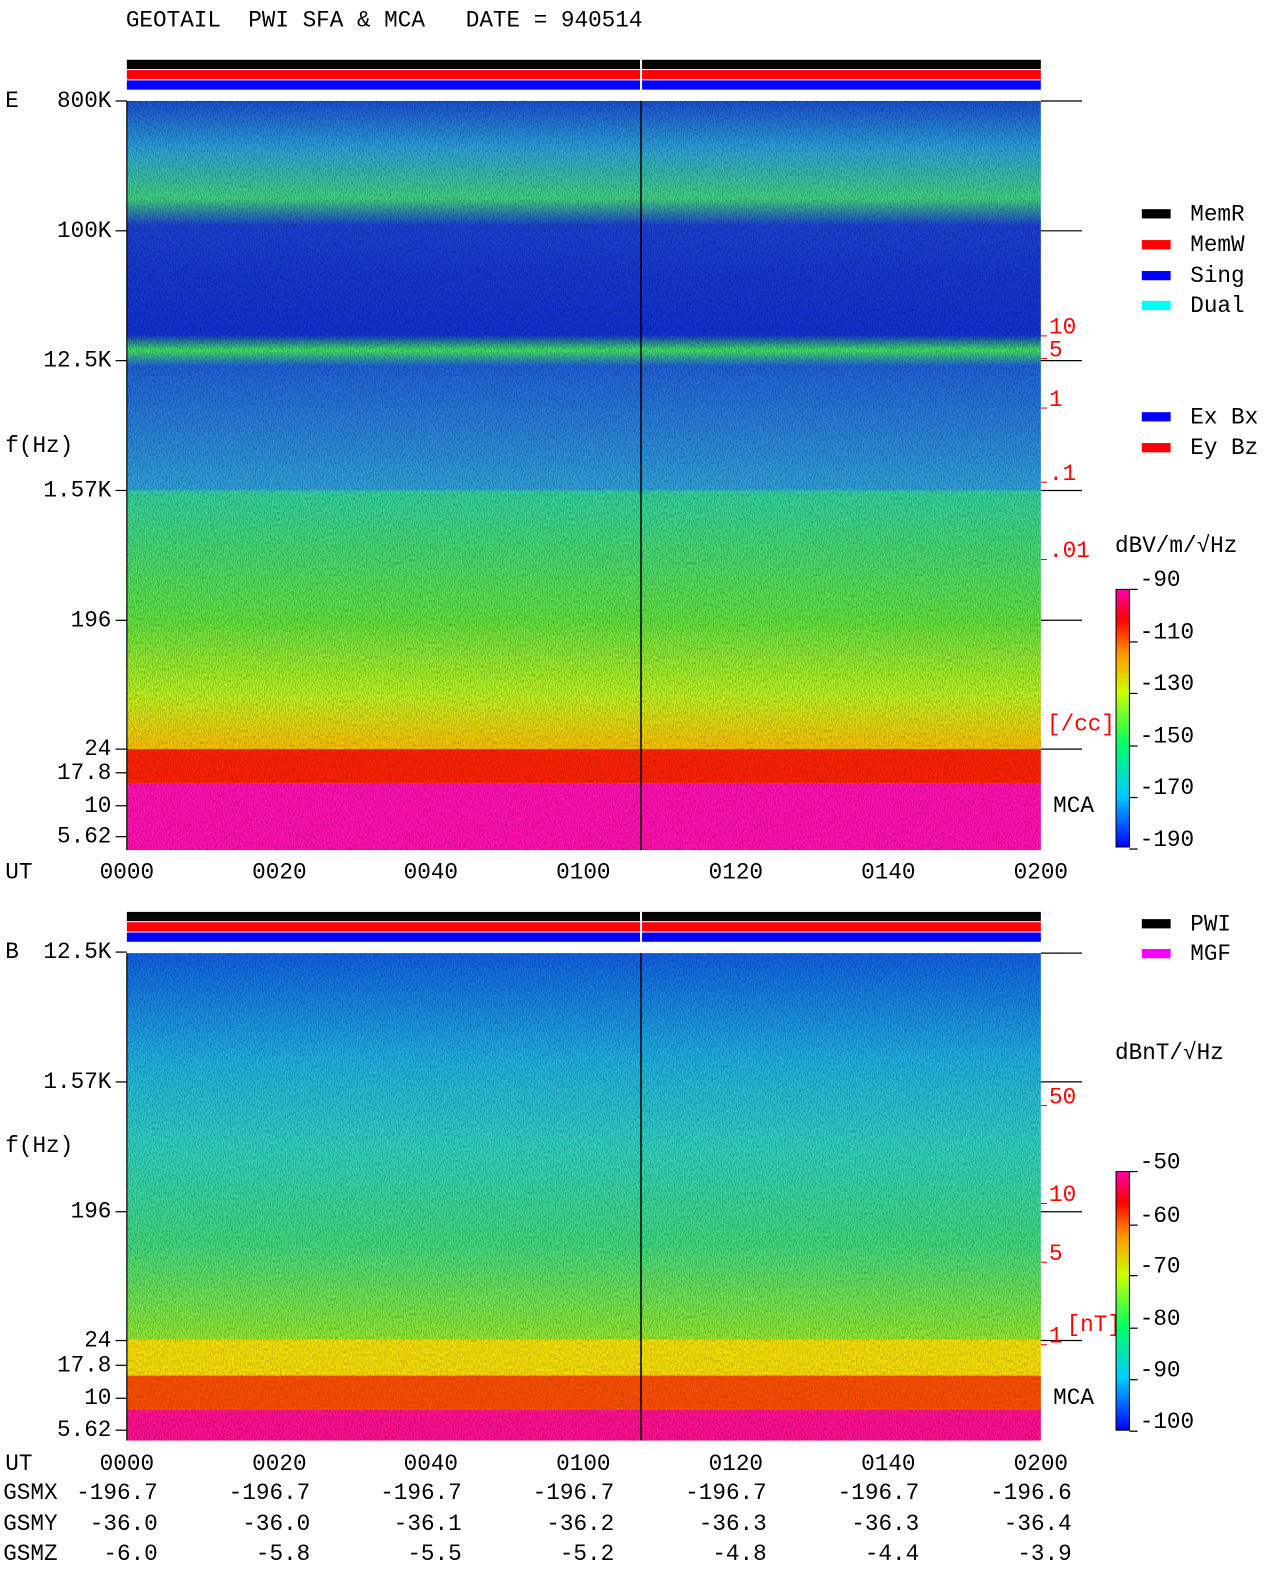  Describe the element at coordinates (12, 101) in the screenshot. I see `panel-label: E` at that location.